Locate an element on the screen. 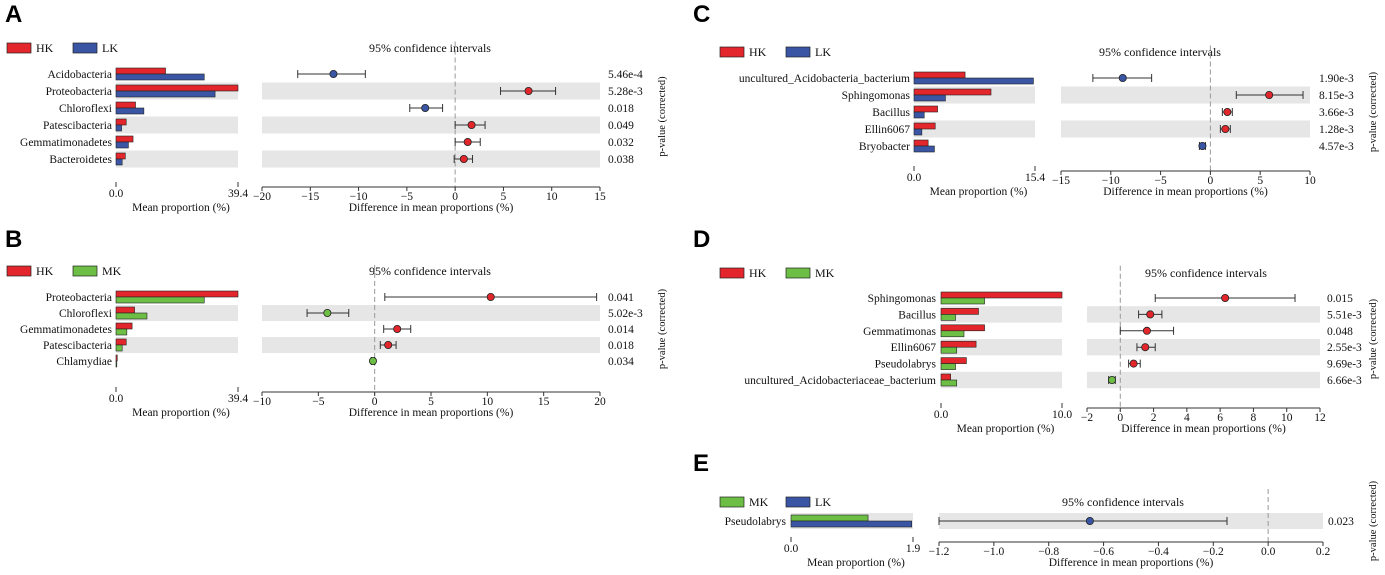 Image resolution: width=1385 pixels, height=575 pixels. diff-tick-label: −20 is located at coordinates (262, 197).